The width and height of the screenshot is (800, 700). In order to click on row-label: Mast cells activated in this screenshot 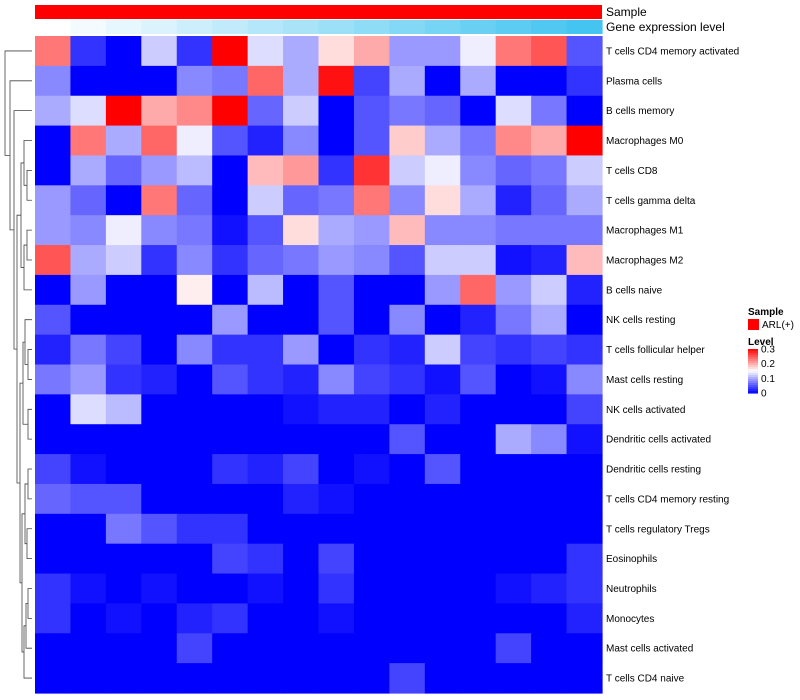, I will do `click(649, 649)`.